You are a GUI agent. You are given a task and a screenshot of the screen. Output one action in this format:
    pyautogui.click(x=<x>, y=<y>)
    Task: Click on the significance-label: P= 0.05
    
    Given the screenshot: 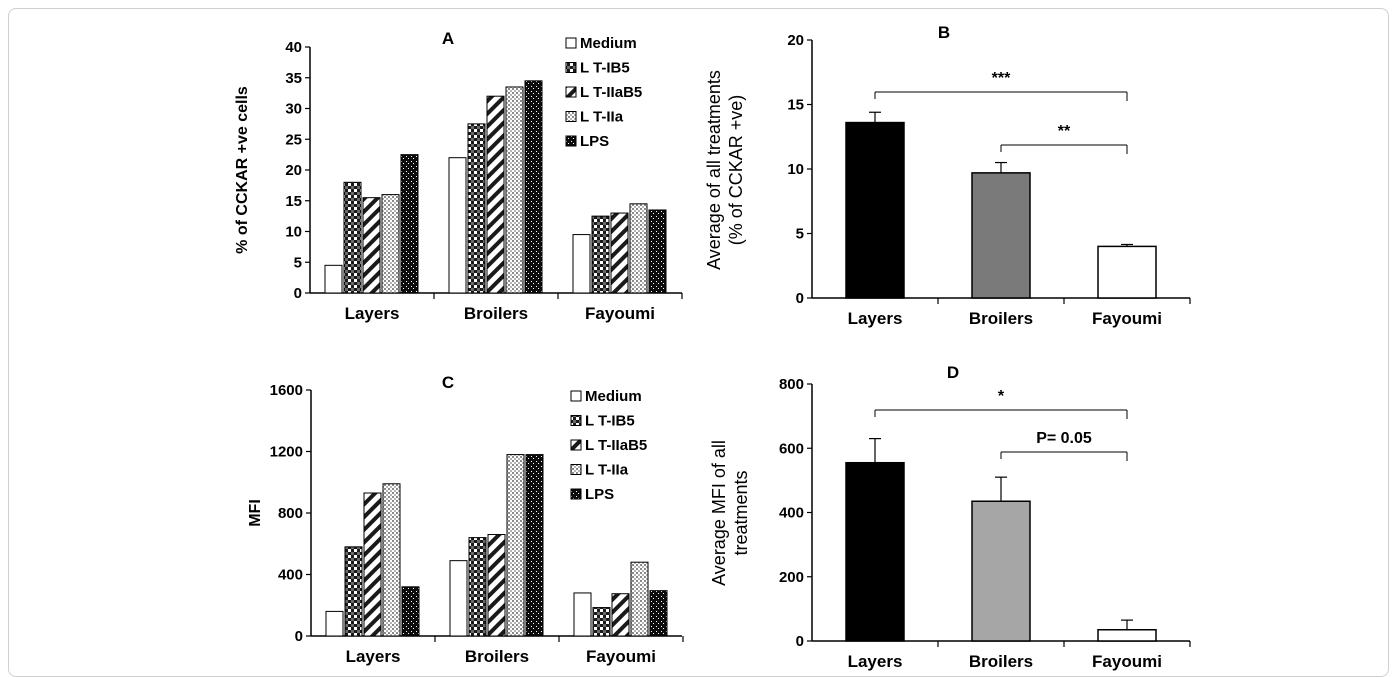 What is the action you would take?
    pyautogui.click(x=1064, y=438)
    